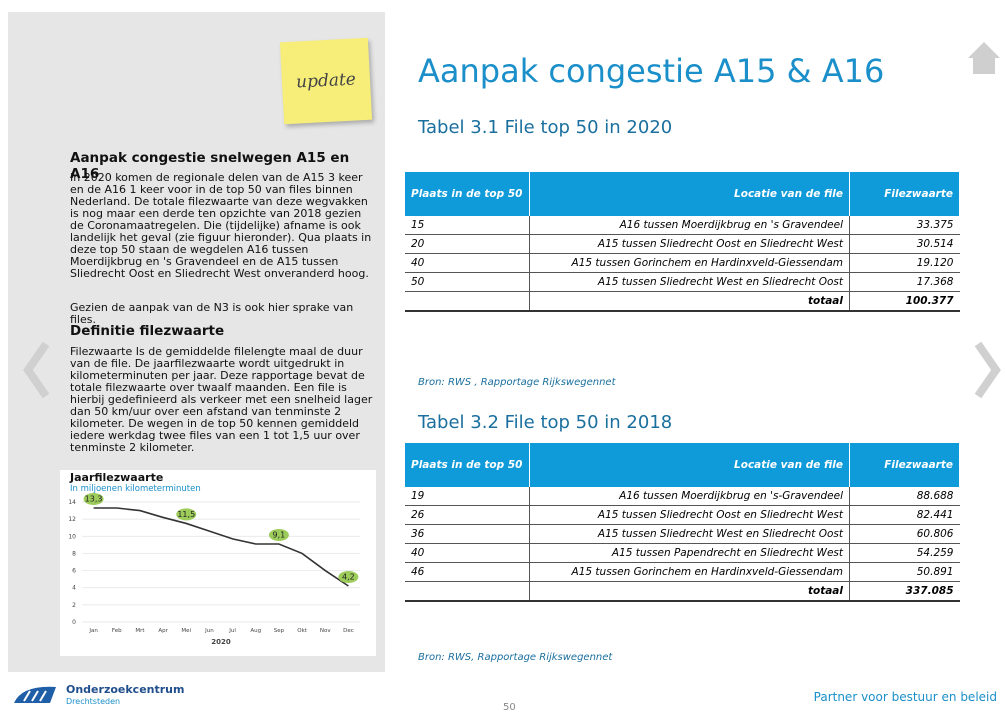  What do you see at coordinates (74, 571) in the screenshot?
I see `y-tick-label: 6` at bounding box center [74, 571].